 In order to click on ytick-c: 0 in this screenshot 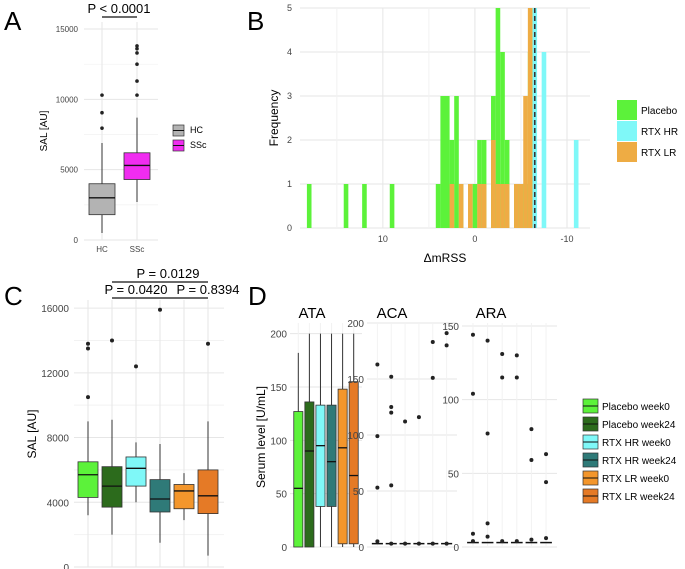, I will do `click(66, 566)`.